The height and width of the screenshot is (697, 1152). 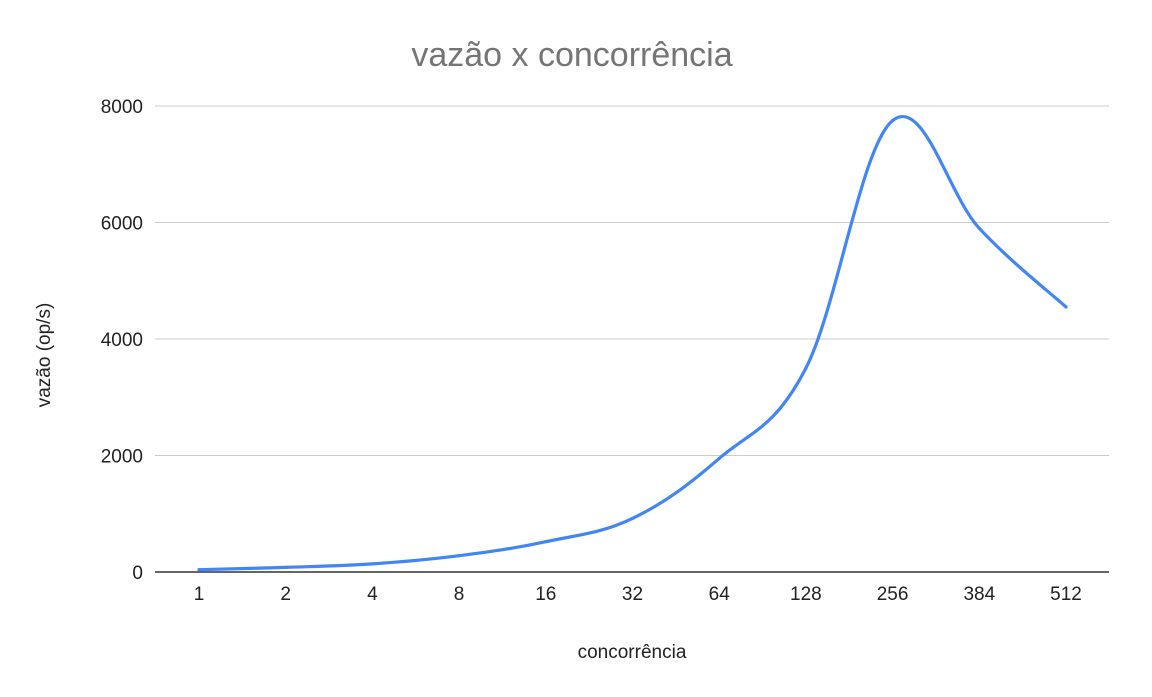 What do you see at coordinates (545, 594) in the screenshot?
I see `x-tick-label: 16` at bounding box center [545, 594].